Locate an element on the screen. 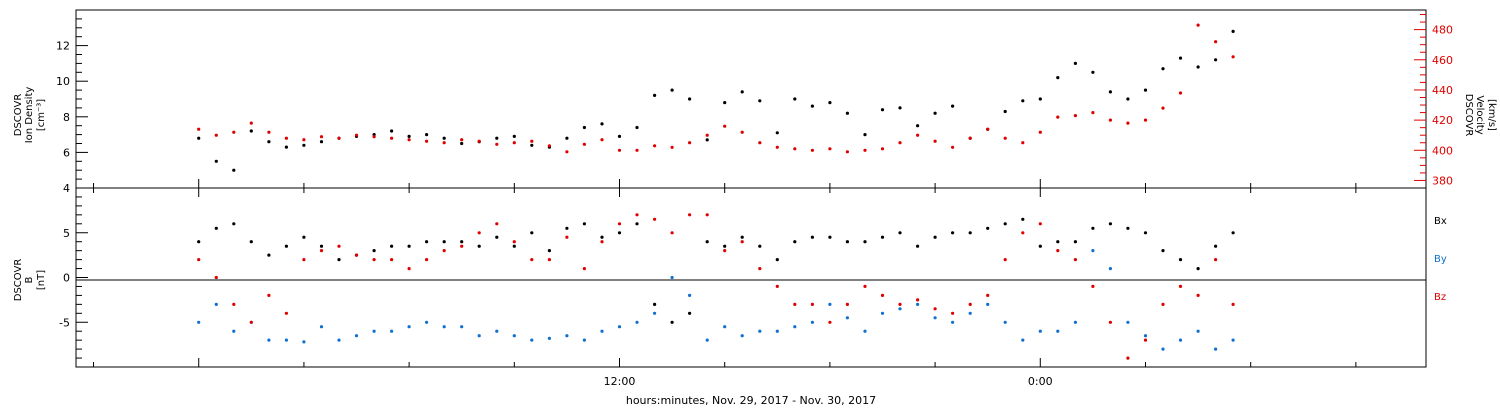 The height and width of the screenshot is (414, 1500). density-tick-label: 12 is located at coordinates (63, 46).